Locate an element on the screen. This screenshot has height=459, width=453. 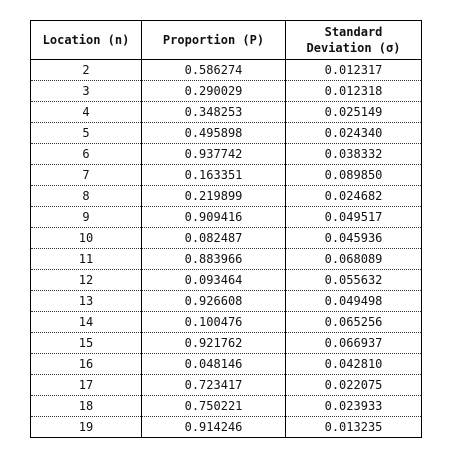
header-location-label: Location (n) is located at coordinates (86, 40).